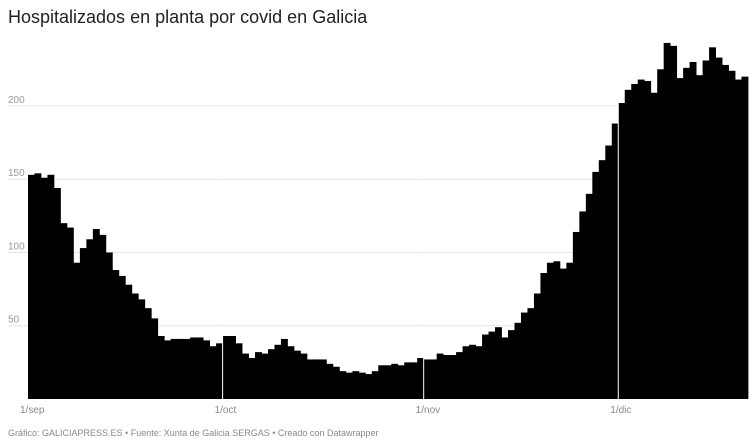  I want to click on x-tick-label: 1/oct, so click(226, 410).